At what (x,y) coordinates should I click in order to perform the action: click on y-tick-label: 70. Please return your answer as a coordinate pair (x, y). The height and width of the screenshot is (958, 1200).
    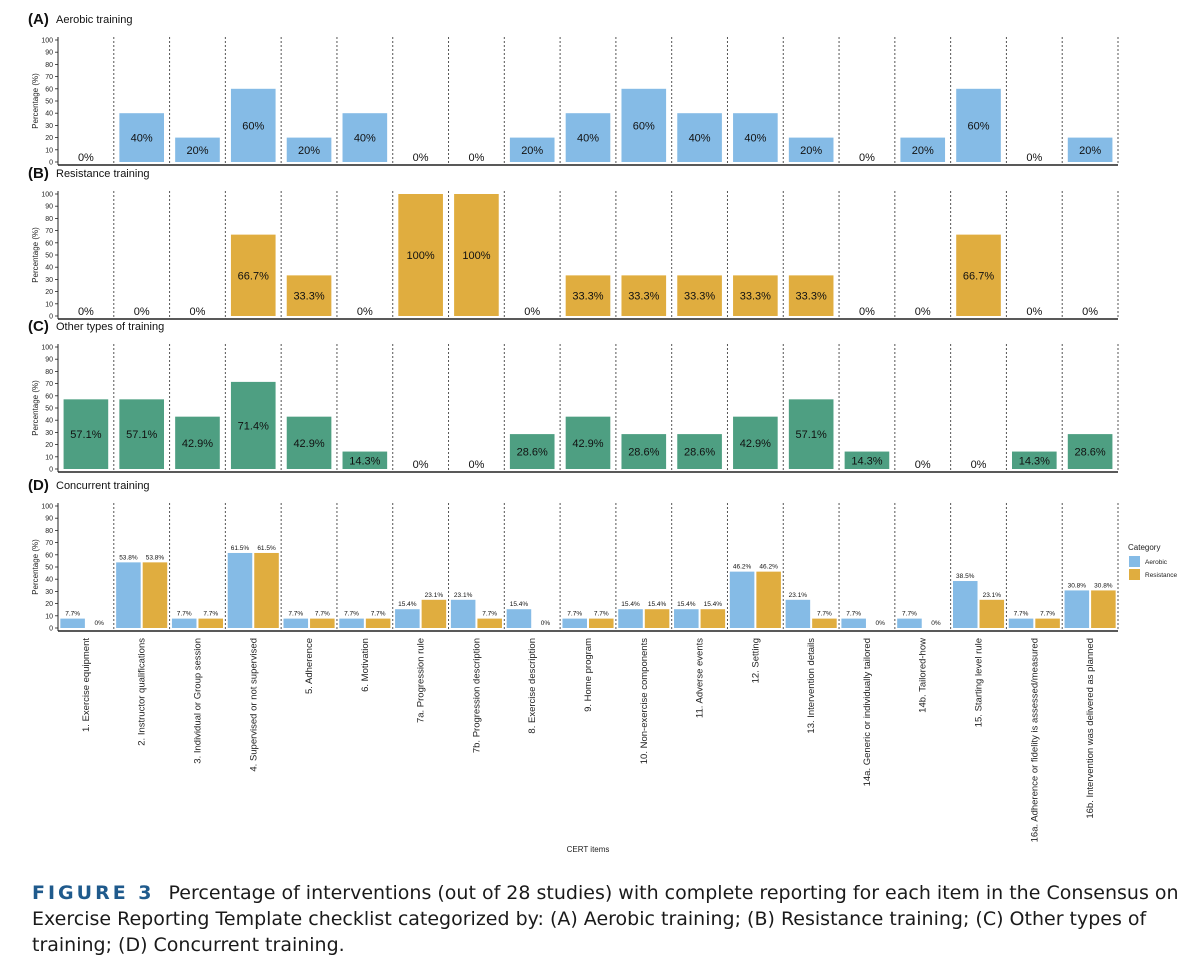
    Looking at the image, I should click on (49, 231).